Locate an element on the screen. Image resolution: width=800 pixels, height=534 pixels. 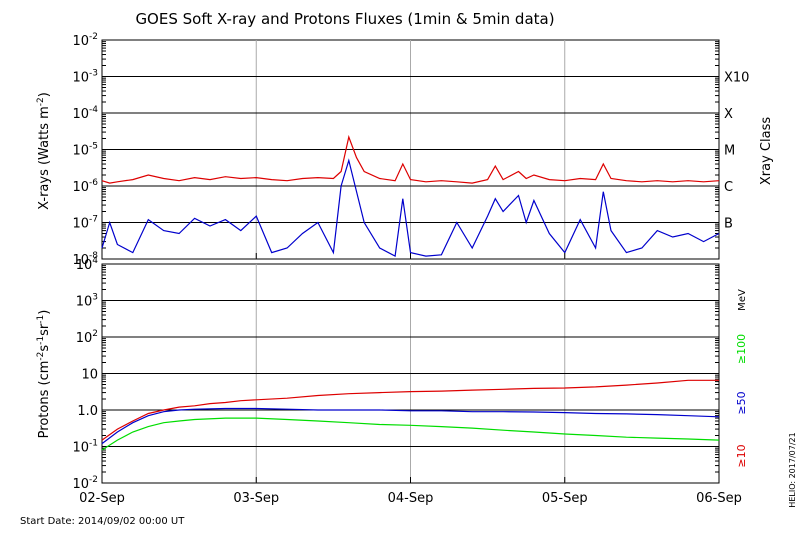
xray-ytick-label: 10⁻² is located at coordinates (85, 40).